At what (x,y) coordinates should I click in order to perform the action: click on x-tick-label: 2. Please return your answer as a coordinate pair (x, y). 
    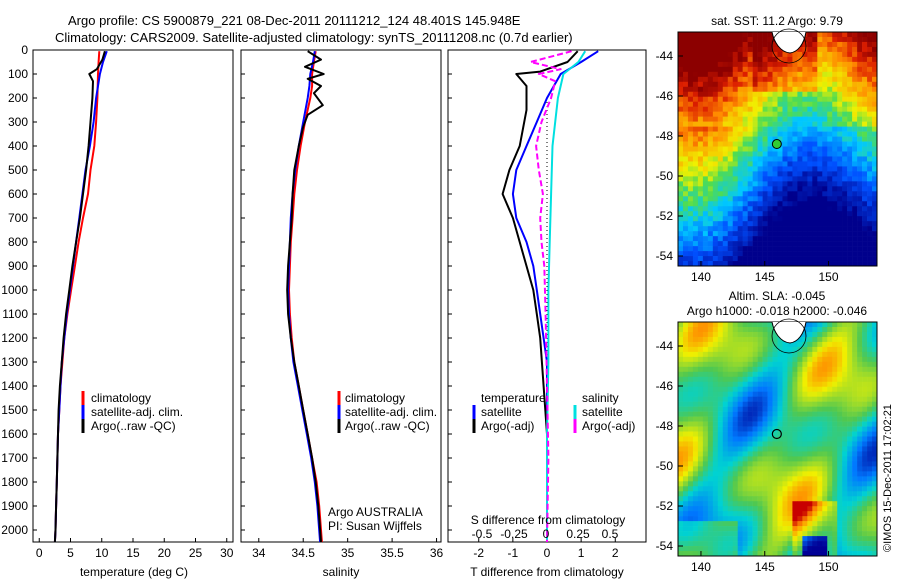
    Looking at the image, I should click on (615, 553).